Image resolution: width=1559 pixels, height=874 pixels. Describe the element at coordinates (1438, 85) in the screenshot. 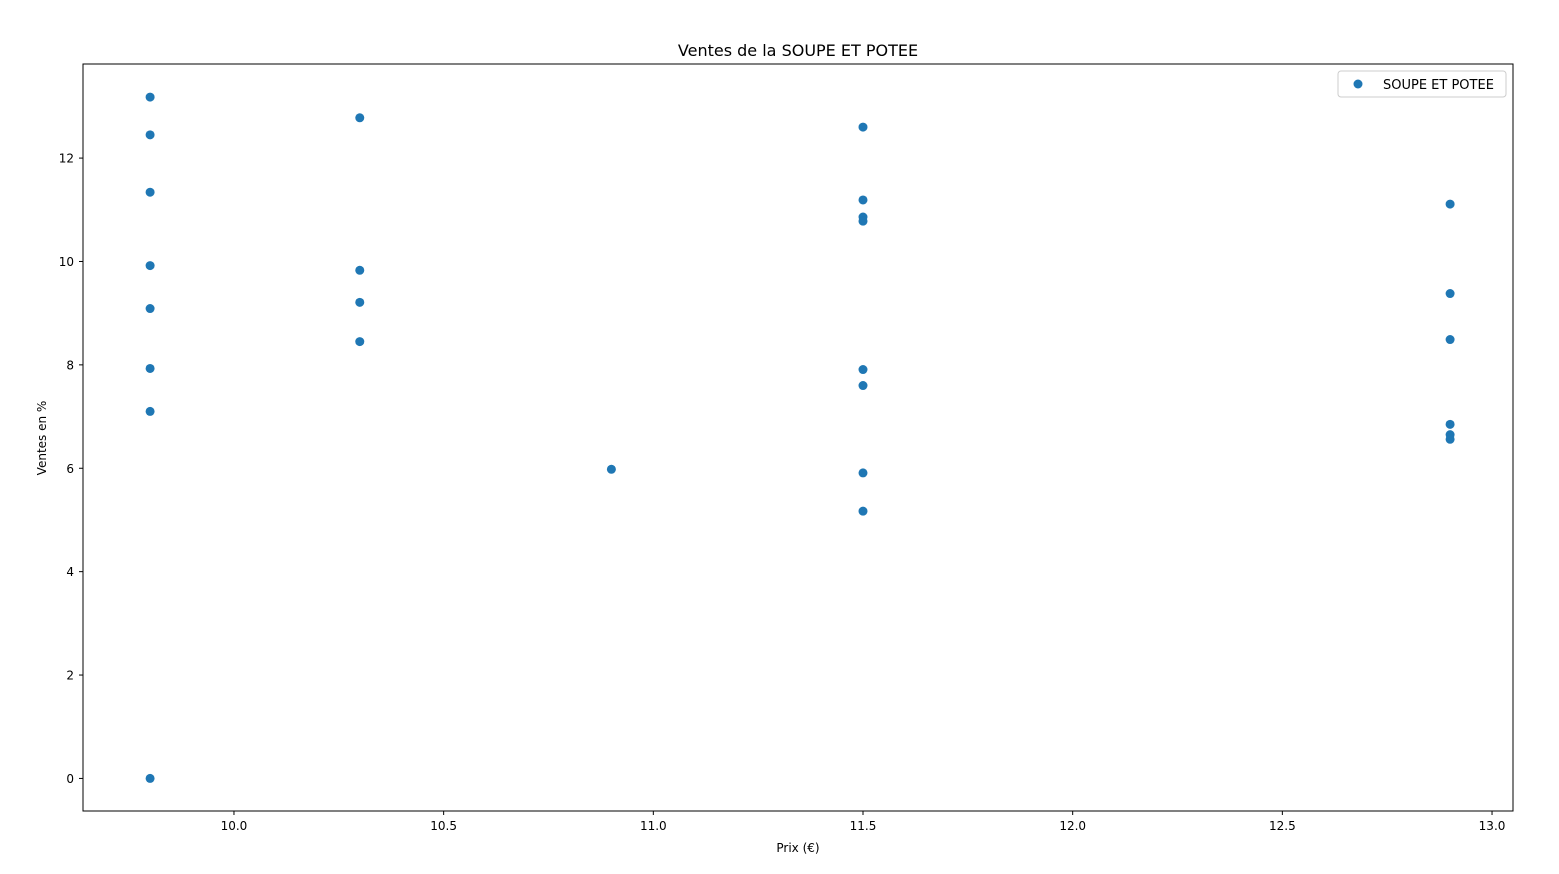

I see `legend-label: SOUPE ET POTEE` at that location.